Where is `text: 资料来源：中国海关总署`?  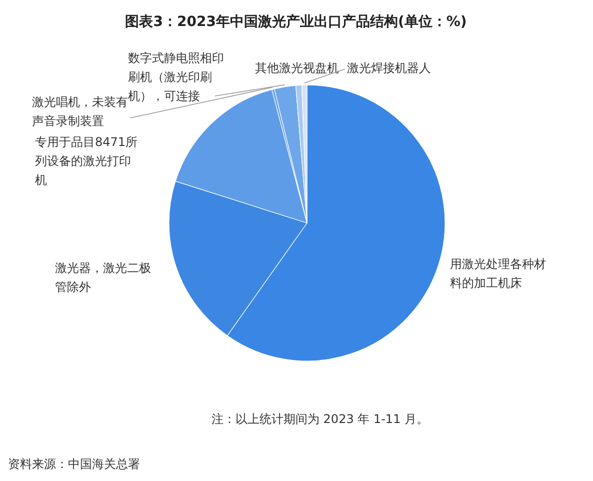 text: 资料来源：中国海关总署 is located at coordinates (74, 464).